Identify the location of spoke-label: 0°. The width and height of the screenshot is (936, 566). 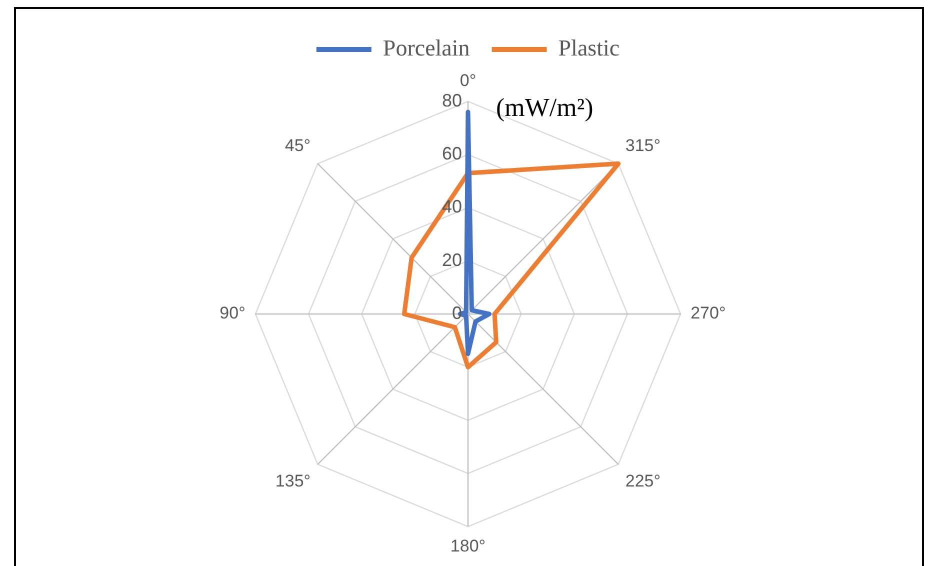
(468, 80).